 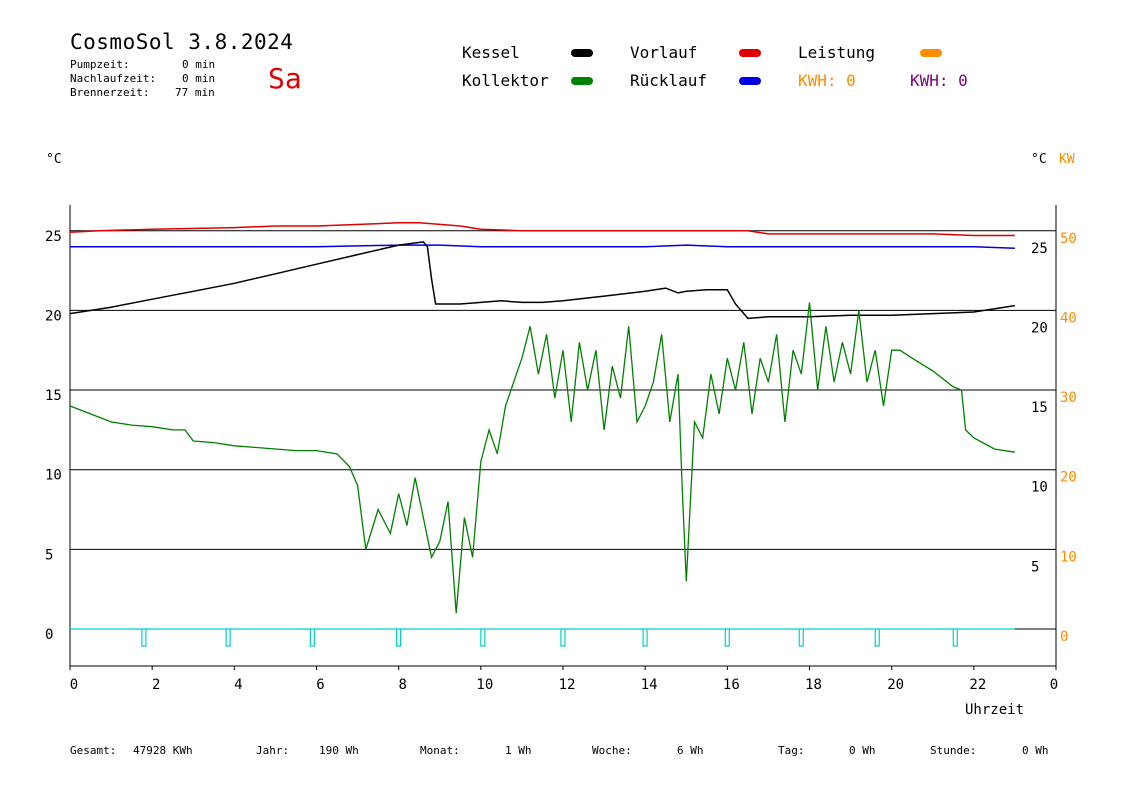 I want to click on x-axis-label: Uhrzeit, so click(x=994, y=710).